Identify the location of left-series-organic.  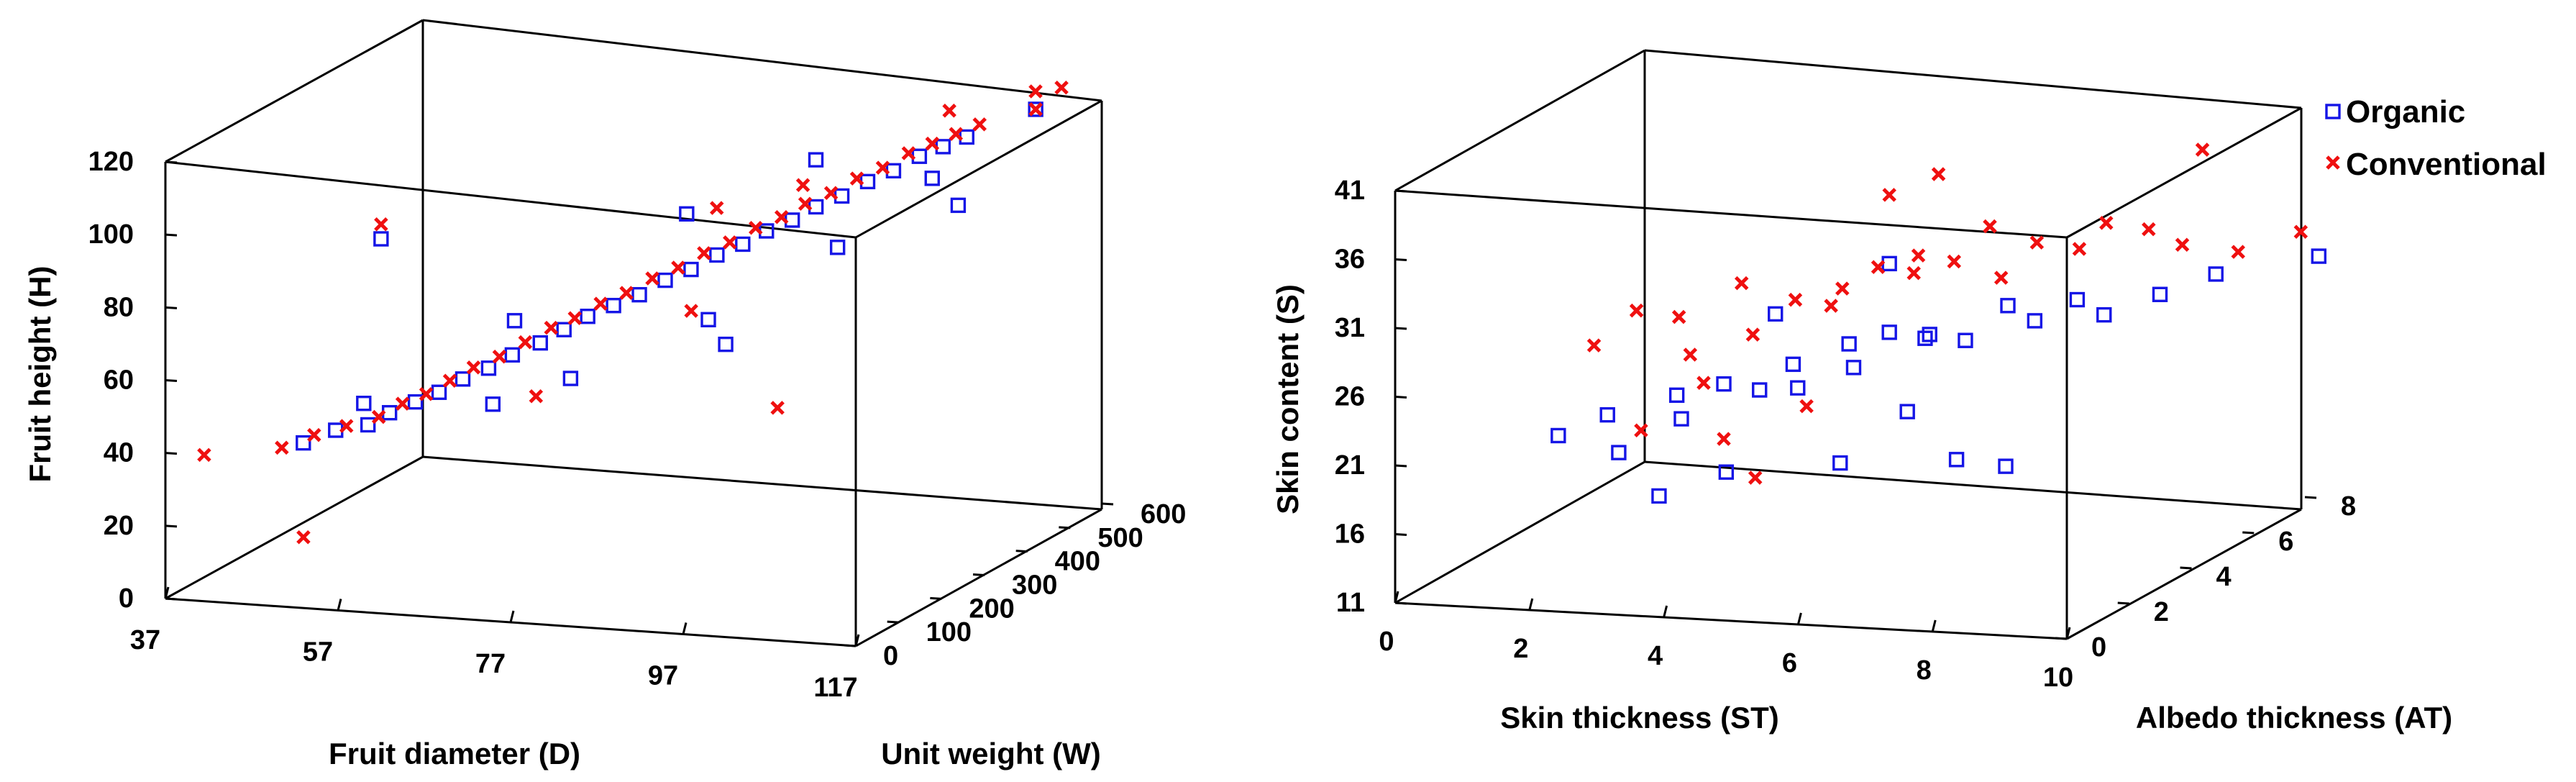
(669, 276).